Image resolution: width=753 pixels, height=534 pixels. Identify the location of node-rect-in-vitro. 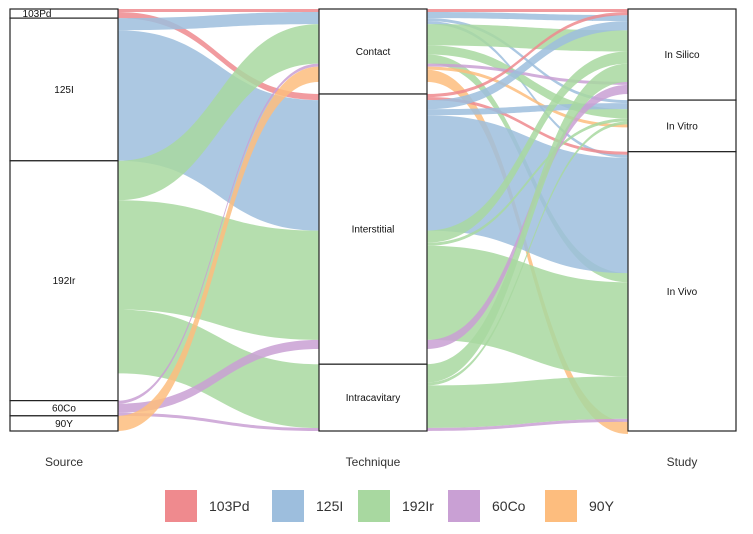
(682, 126).